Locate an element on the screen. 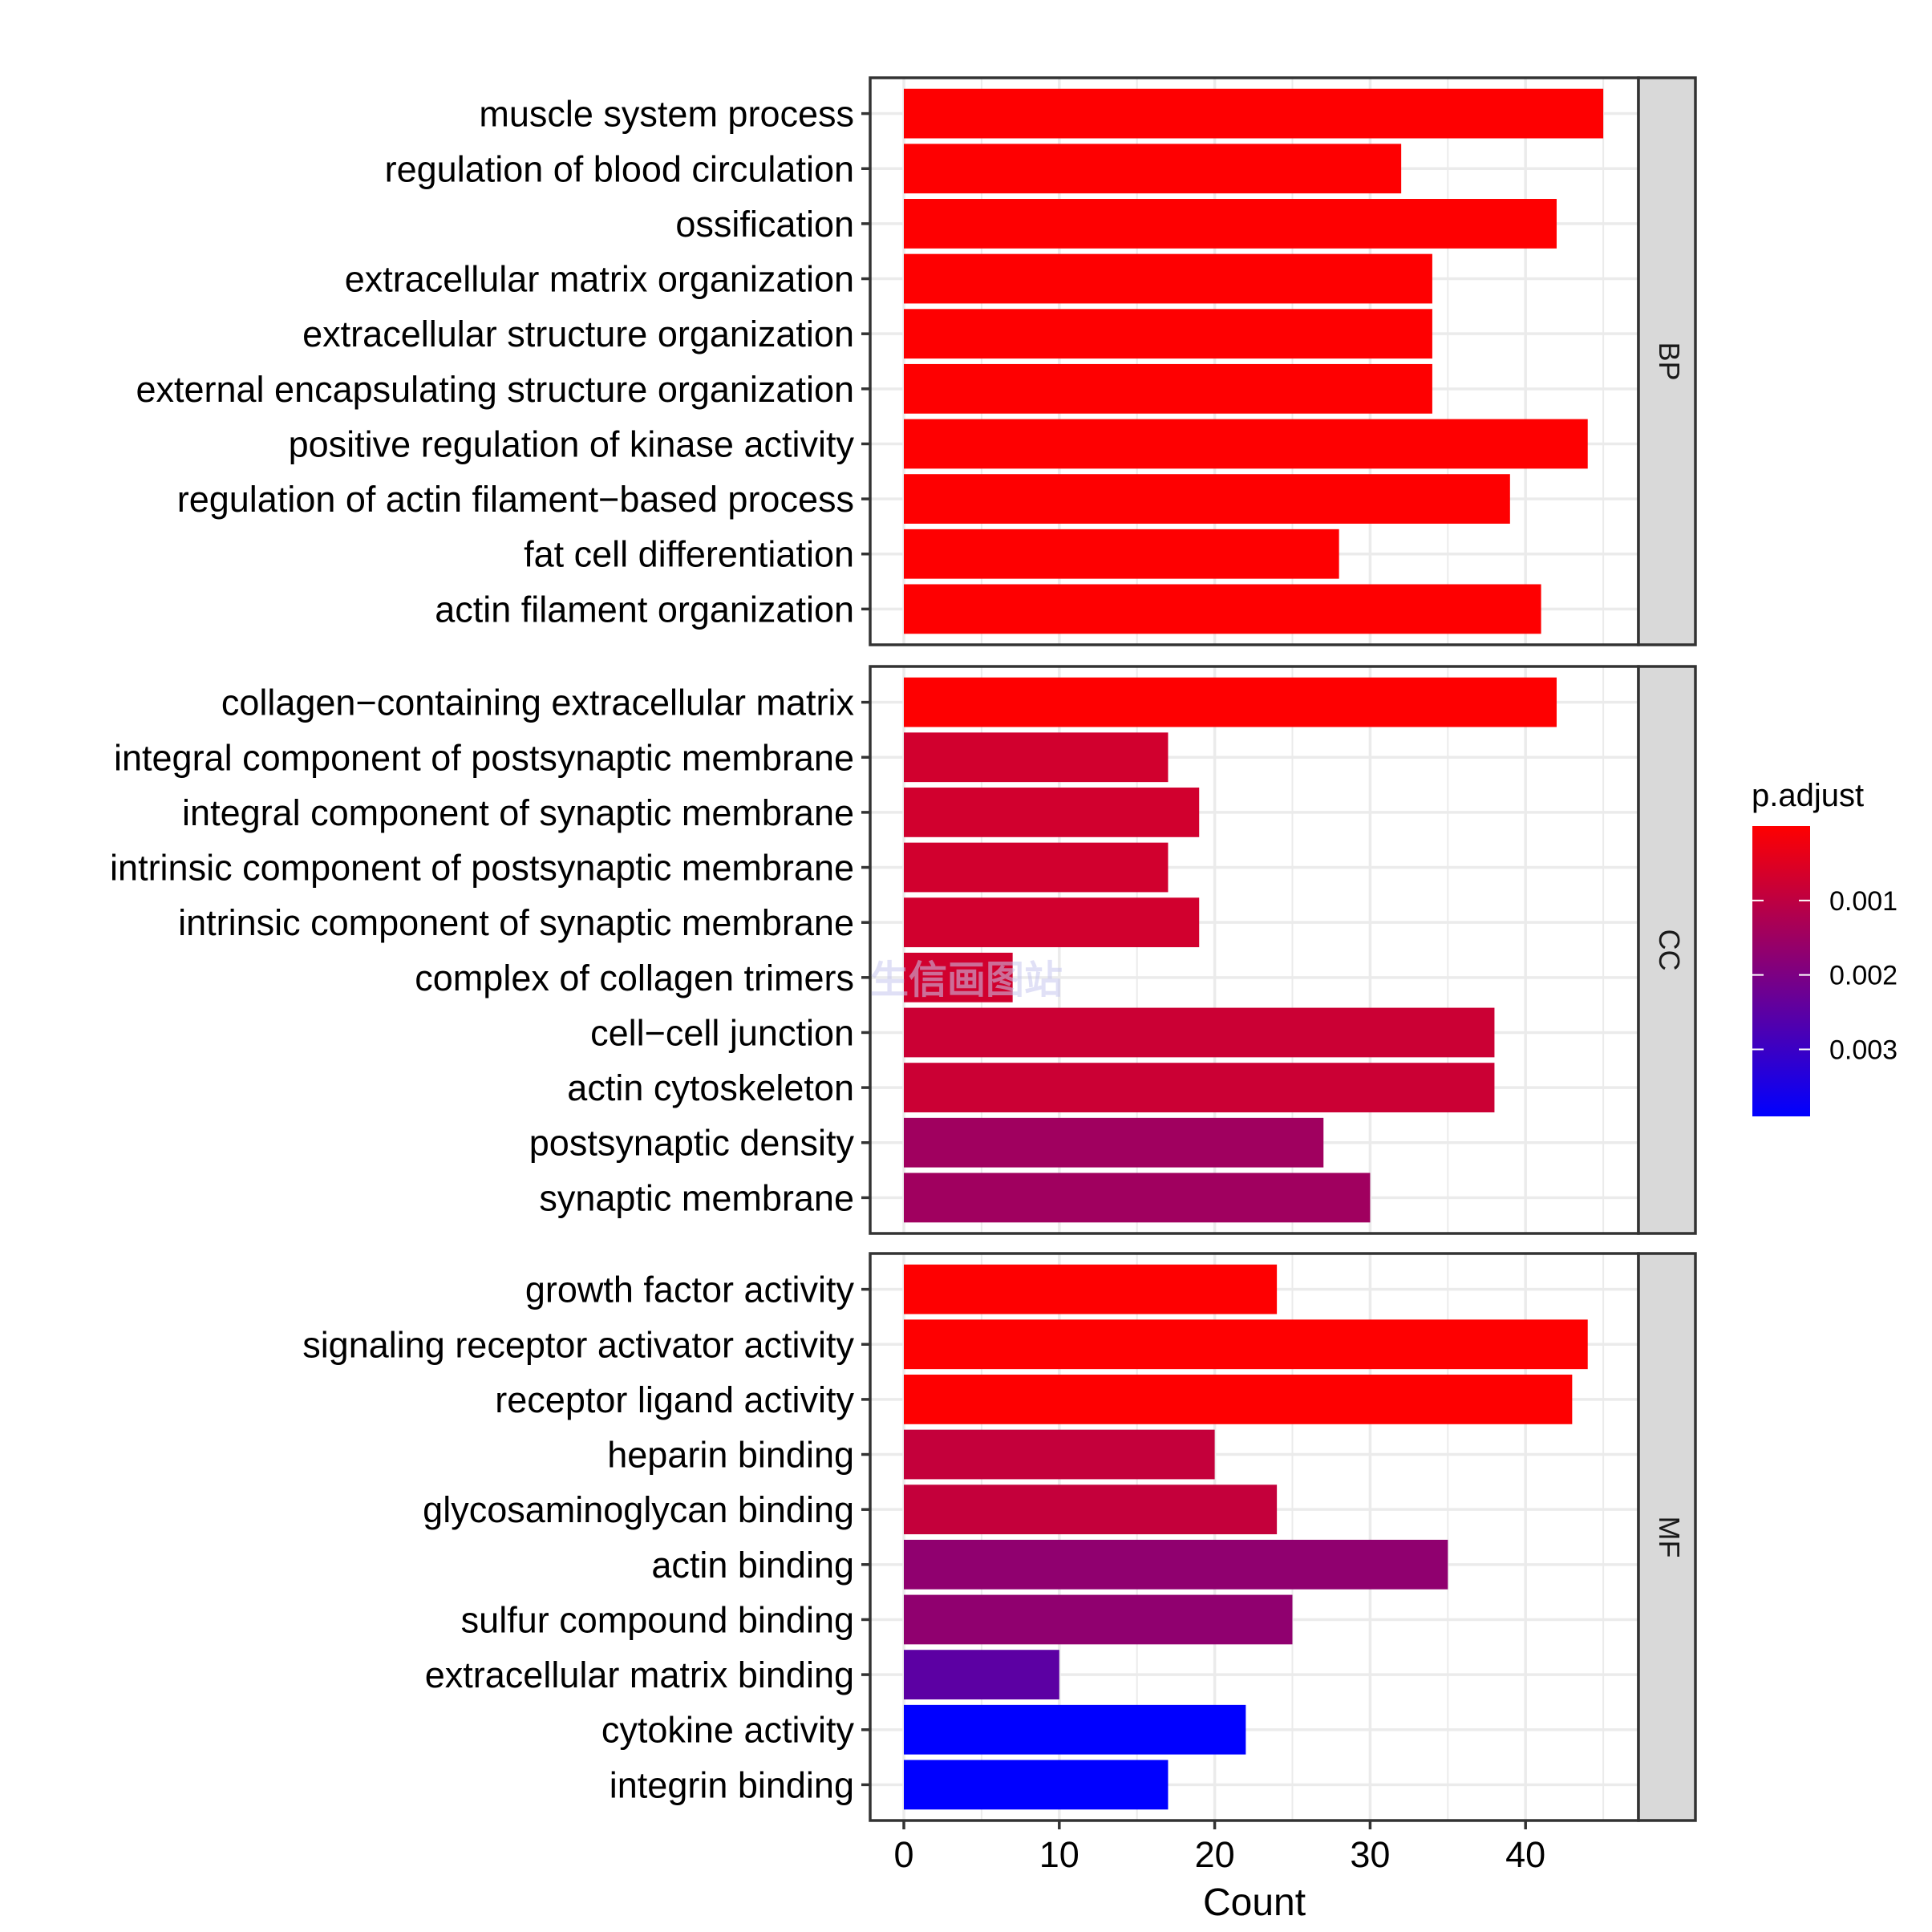  x-tick-label: 0 is located at coordinates (903, 1854).